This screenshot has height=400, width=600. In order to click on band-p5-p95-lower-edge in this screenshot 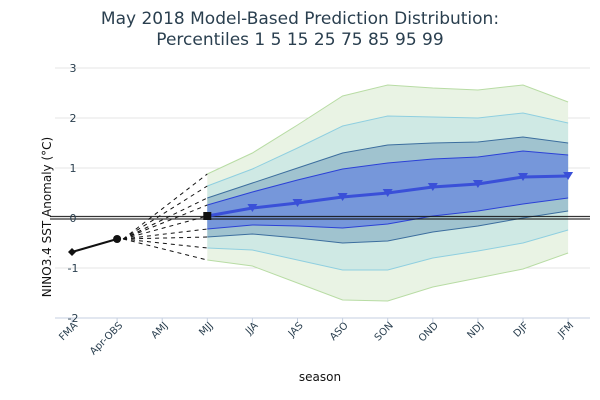, I will do `click(388, 250)`.